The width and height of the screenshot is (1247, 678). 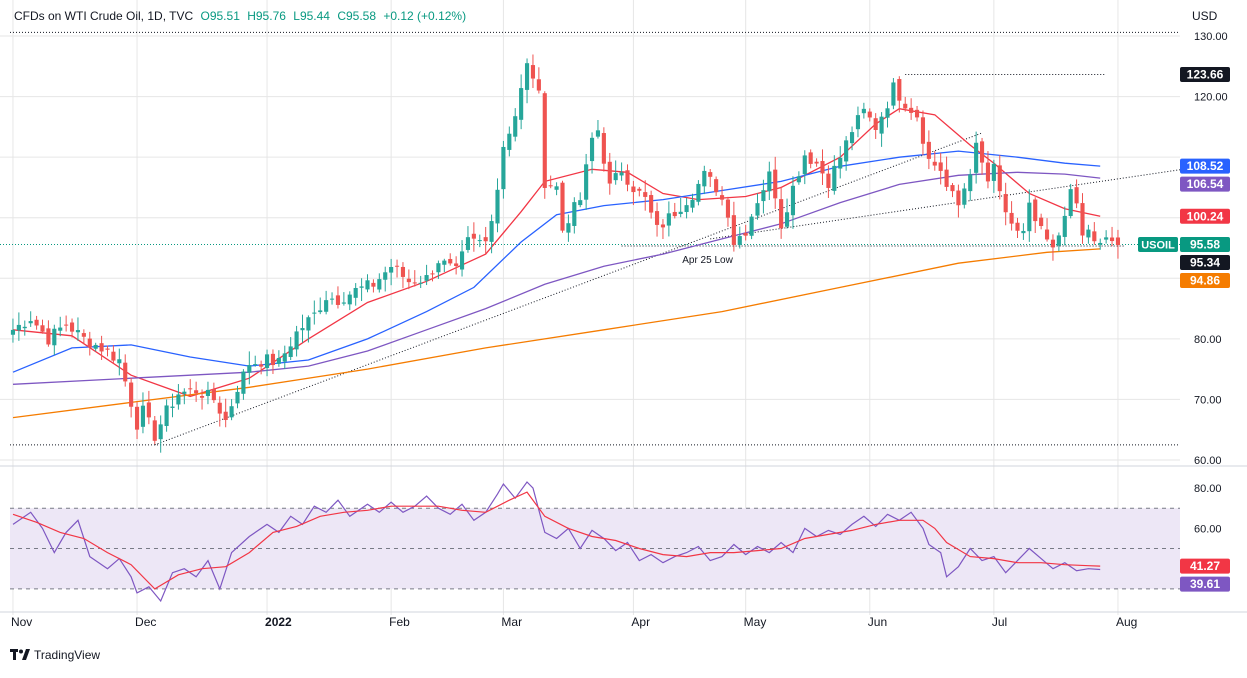 I want to click on price-tag-123-66: 123.66, so click(x=1205, y=74).